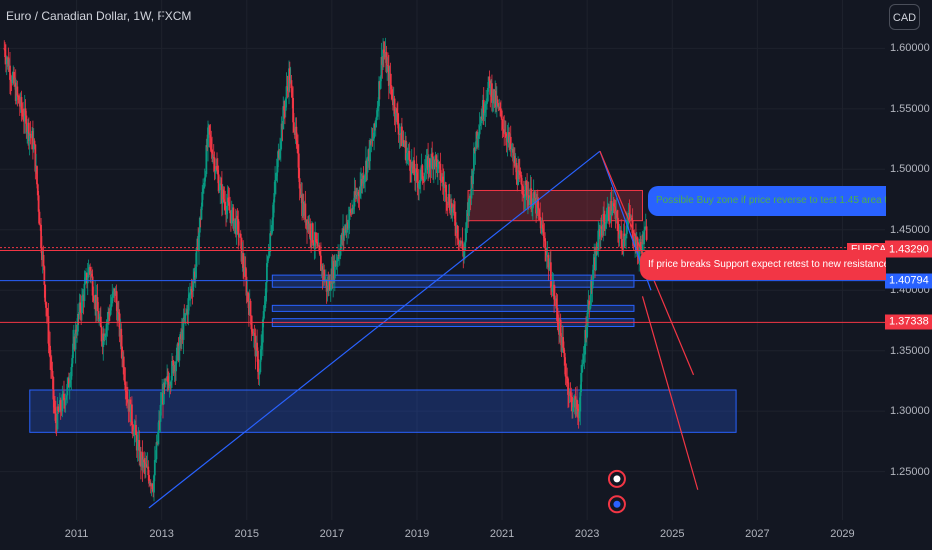  Describe the element at coordinates (453, 281) in the screenshot. I see `price-zone` at that location.